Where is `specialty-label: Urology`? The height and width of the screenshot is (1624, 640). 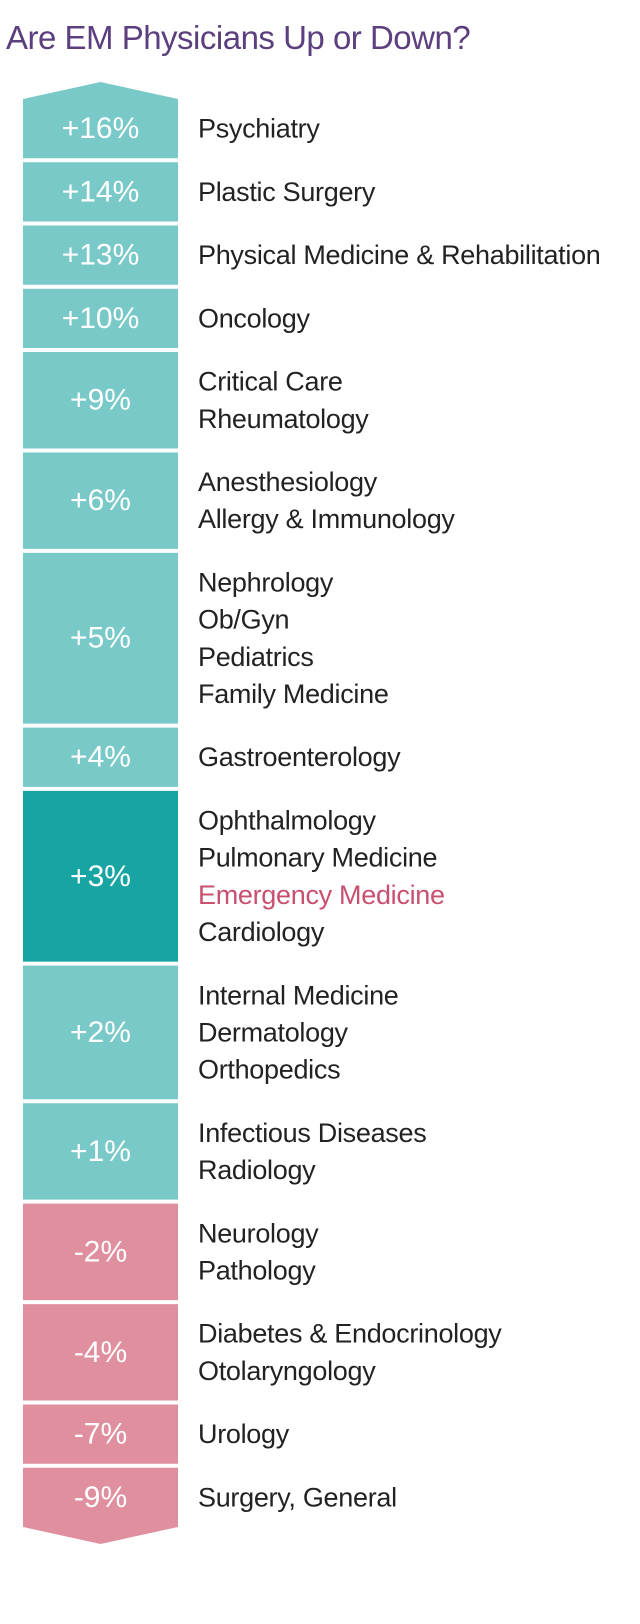 specialty-label: Urology is located at coordinates (244, 1434).